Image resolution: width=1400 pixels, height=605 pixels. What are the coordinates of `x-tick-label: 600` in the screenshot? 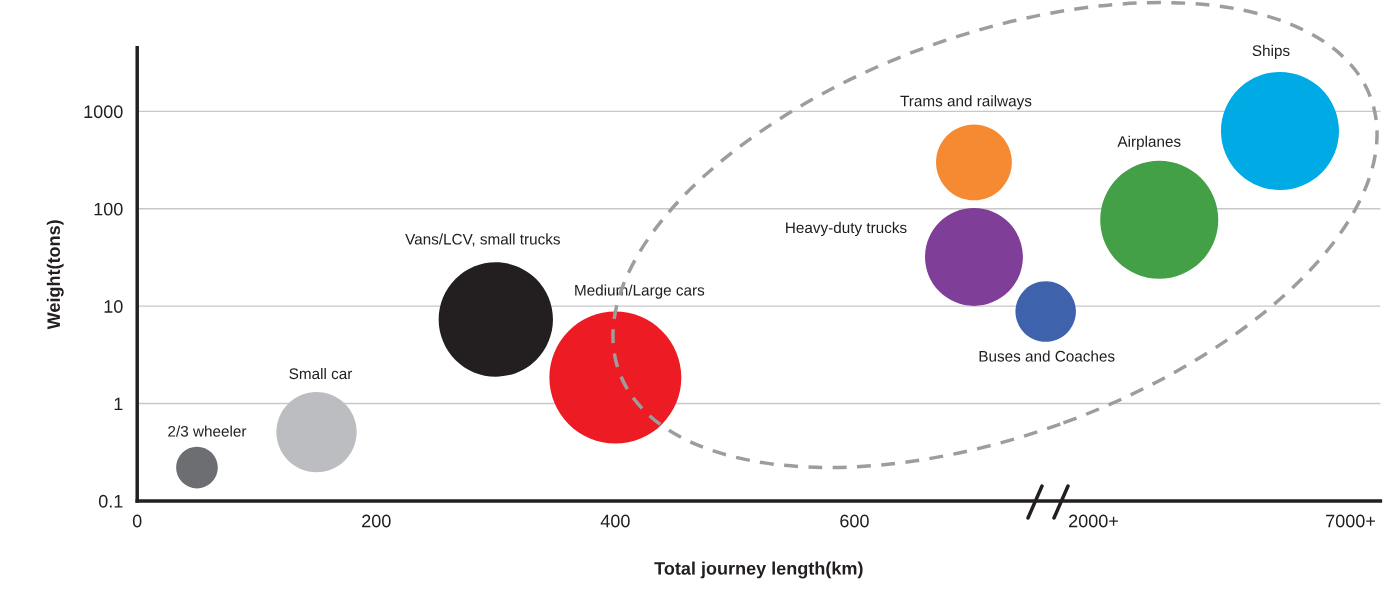 It's located at (854, 521).